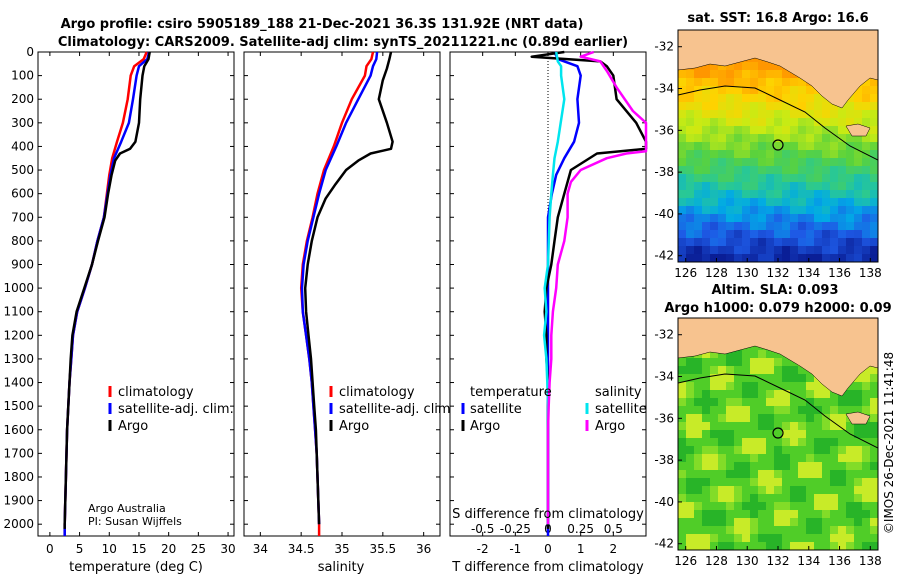 The width and height of the screenshot is (900, 580). Describe the element at coordinates (22, 241) in the screenshot. I see `y-tick-label: 800` at that location.